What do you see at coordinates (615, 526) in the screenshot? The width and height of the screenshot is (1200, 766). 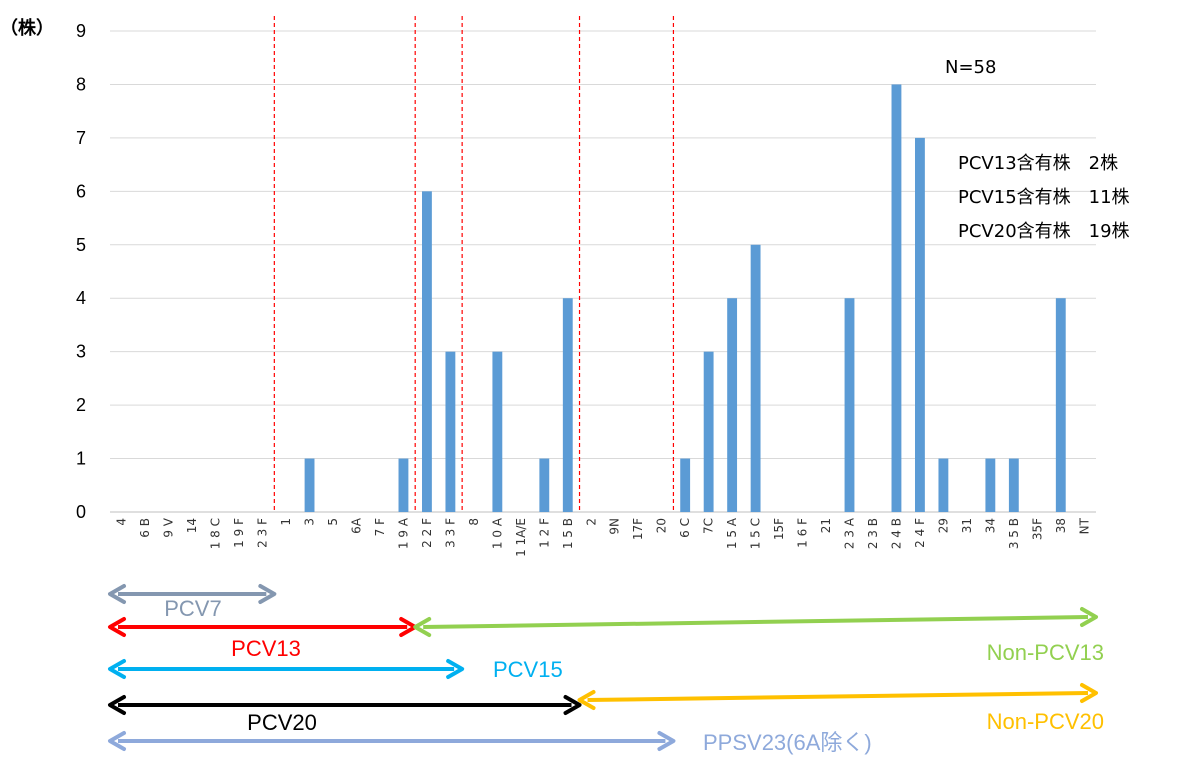 I see `x-tick-label: 9N` at bounding box center [615, 526].